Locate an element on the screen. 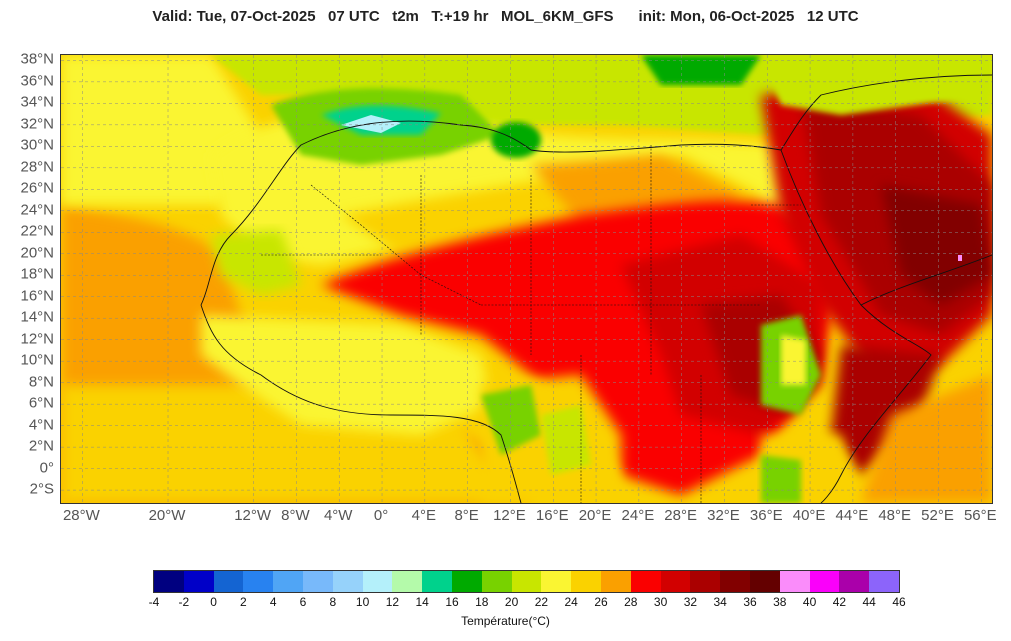 This screenshot has width=1011, height=641. colorbar-tick-label: 28 is located at coordinates (631, 602).